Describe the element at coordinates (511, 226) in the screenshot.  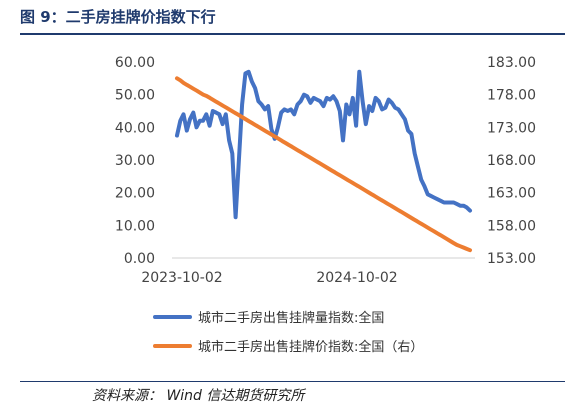
I see `y-right-tick-label: 158.00` at that location.